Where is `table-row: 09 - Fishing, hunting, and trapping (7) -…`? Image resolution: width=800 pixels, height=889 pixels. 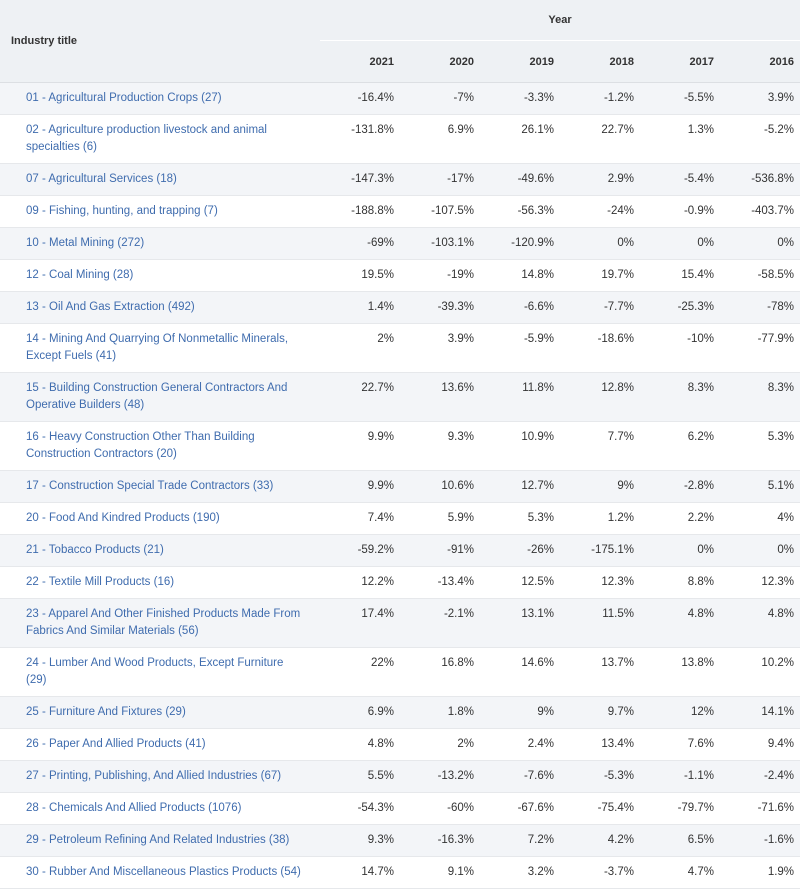
table-row: 09 - Fishing, hunting, and trapping (7) -… is located at coordinates (400, 211).